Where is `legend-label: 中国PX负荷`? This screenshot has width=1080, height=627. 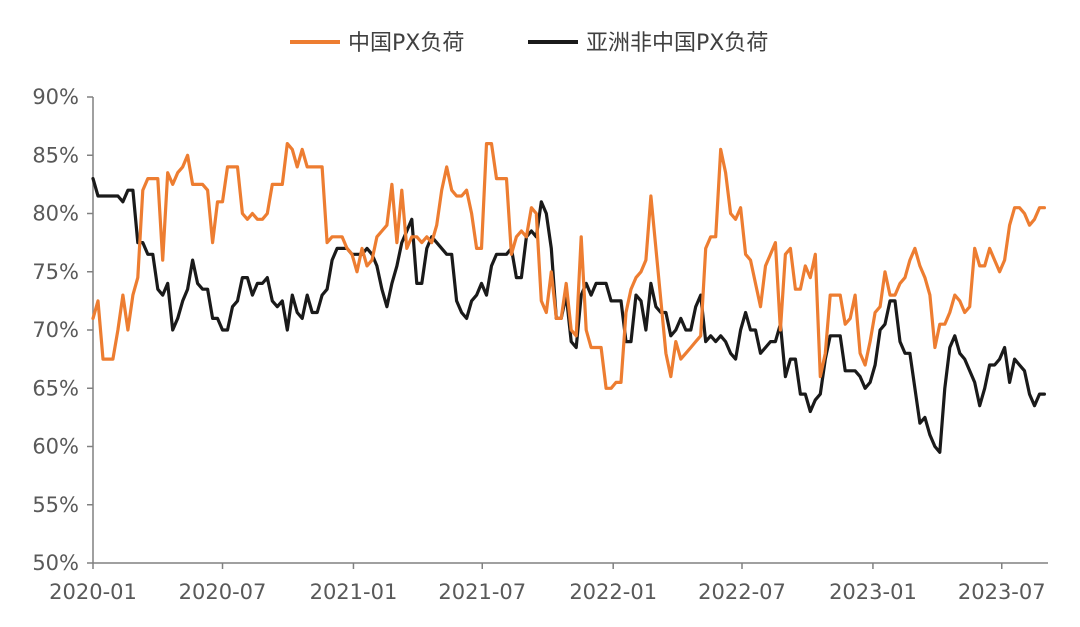
legend-label: 中国PX负荷 is located at coordinates (406, 43).